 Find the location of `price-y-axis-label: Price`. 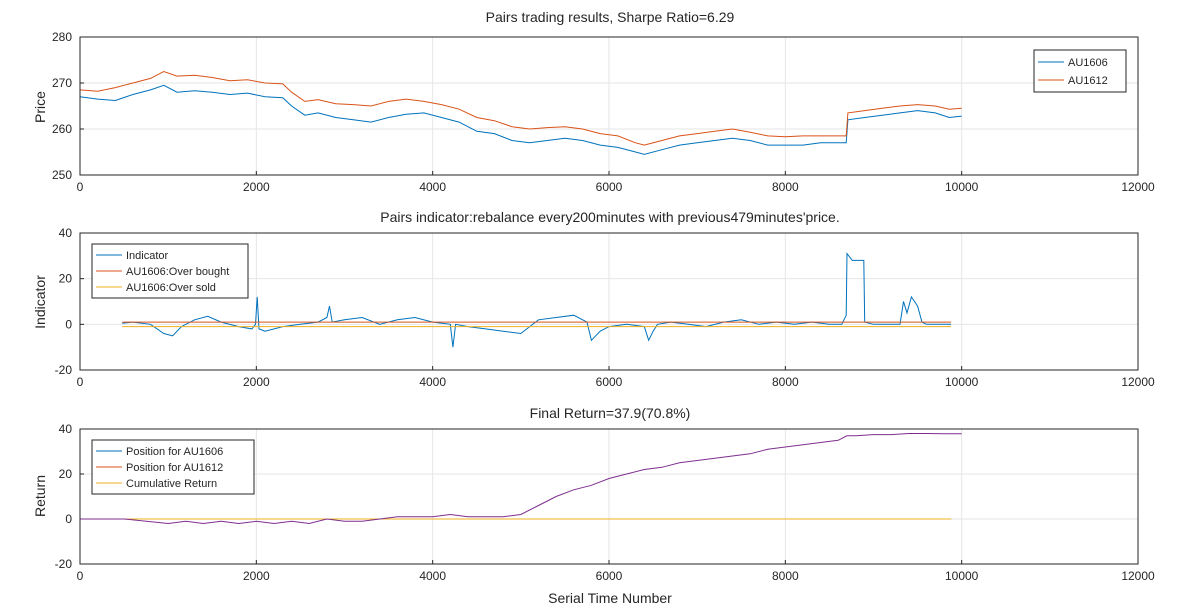

price-y-axis-label: Price is located at coordinates (40, 107).